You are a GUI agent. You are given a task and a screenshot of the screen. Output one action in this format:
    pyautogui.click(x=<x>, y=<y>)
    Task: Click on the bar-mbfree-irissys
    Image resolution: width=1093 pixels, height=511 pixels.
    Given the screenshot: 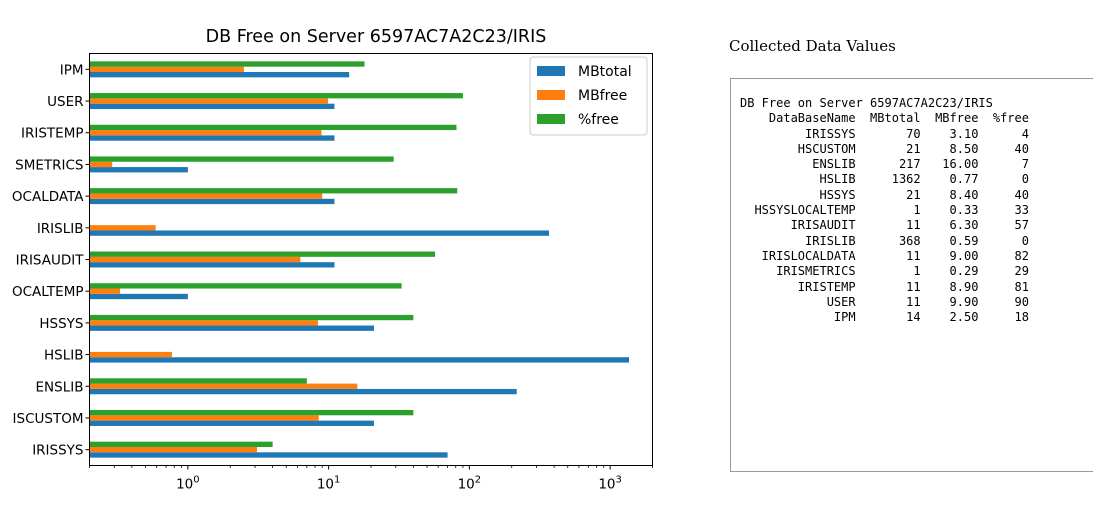 What is the action you would take?
    pyautogui.click(x=173, y=449)
    